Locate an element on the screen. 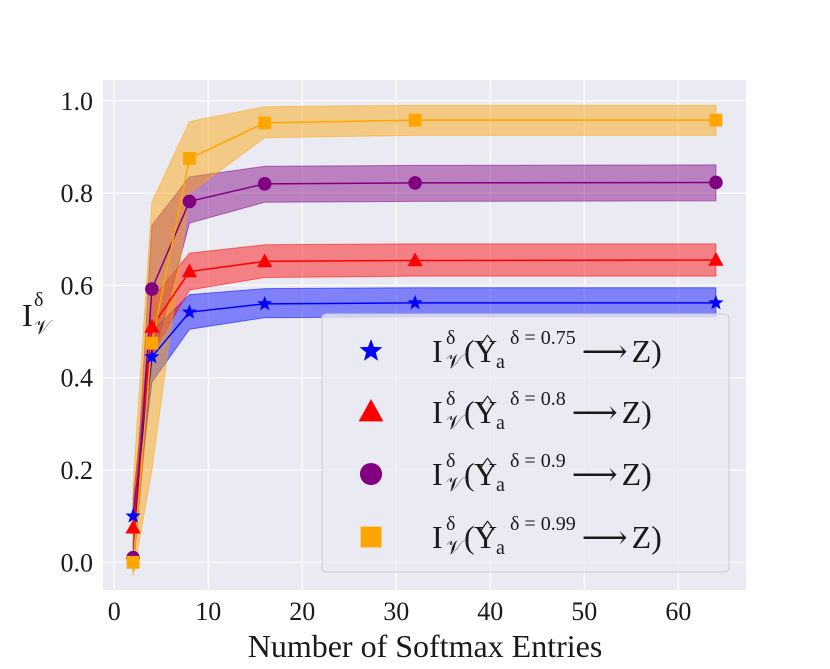 The image size is (830, 669). y-tick-label: 0.6 is located at coordinates (77, 285).